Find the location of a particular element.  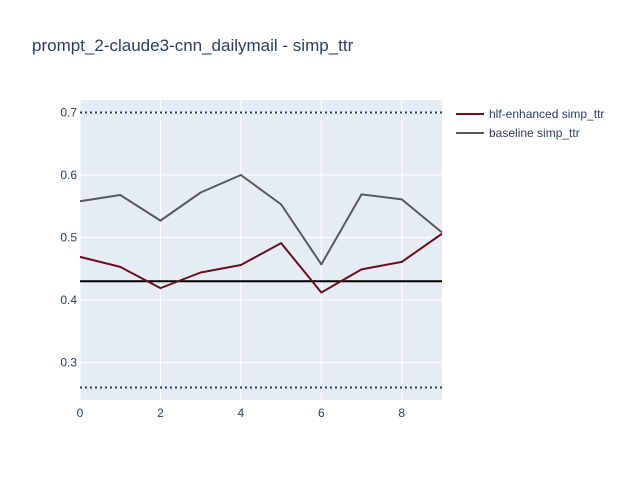

x-tick-label: 0 is located at coordinates (80, 413).